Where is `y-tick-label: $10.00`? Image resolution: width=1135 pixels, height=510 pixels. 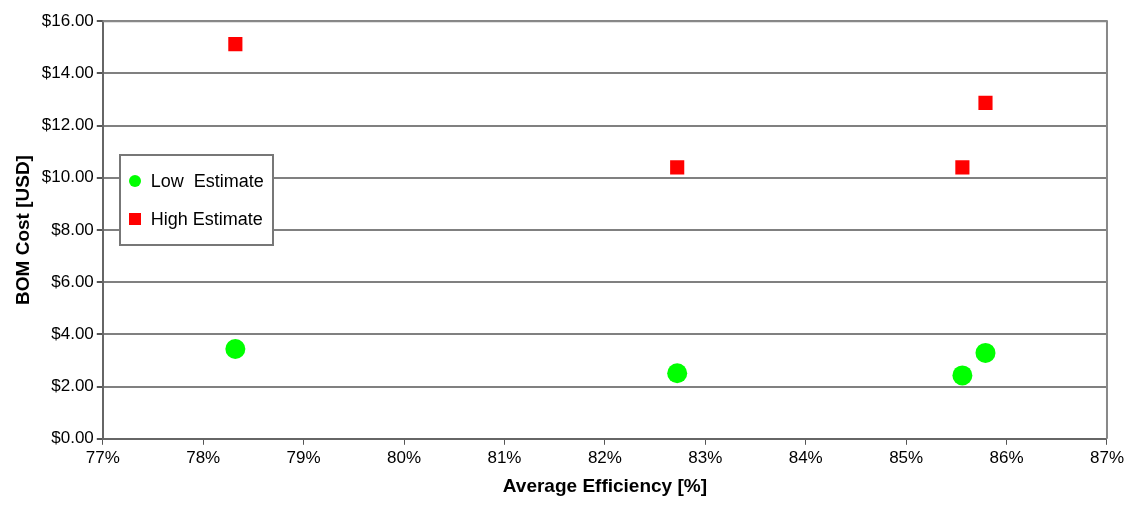 y-tick-label: $10.00 is located at coordinates (67, 177).